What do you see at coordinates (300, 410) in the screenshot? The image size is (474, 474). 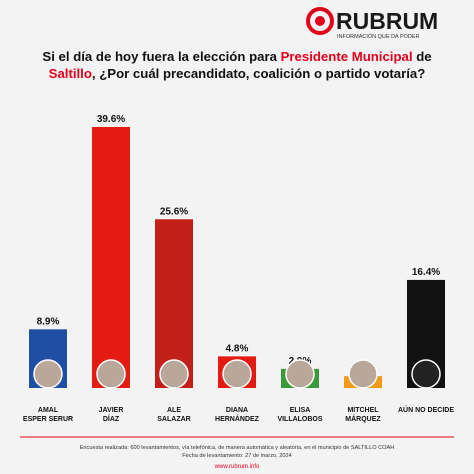 I see `x-tick-label: ELISA` at bounding box center [300, 410].